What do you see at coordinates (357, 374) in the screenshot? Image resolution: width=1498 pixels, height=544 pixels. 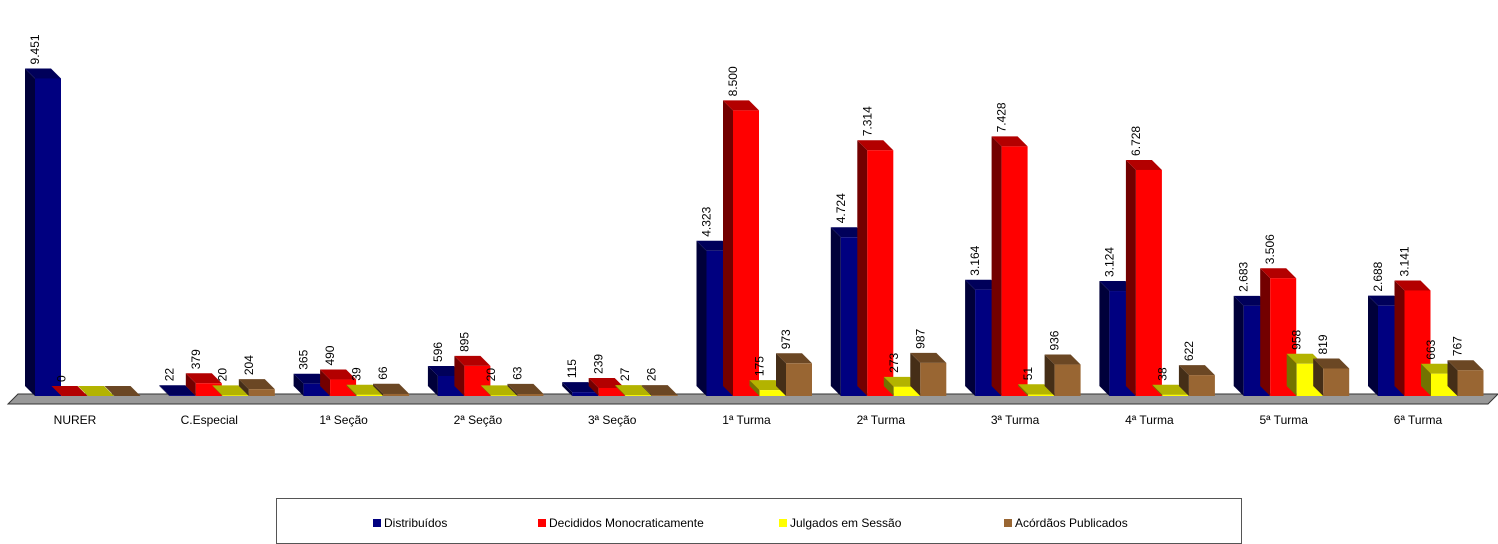 I see `data-label: 39` at bounding box center [357, 374].